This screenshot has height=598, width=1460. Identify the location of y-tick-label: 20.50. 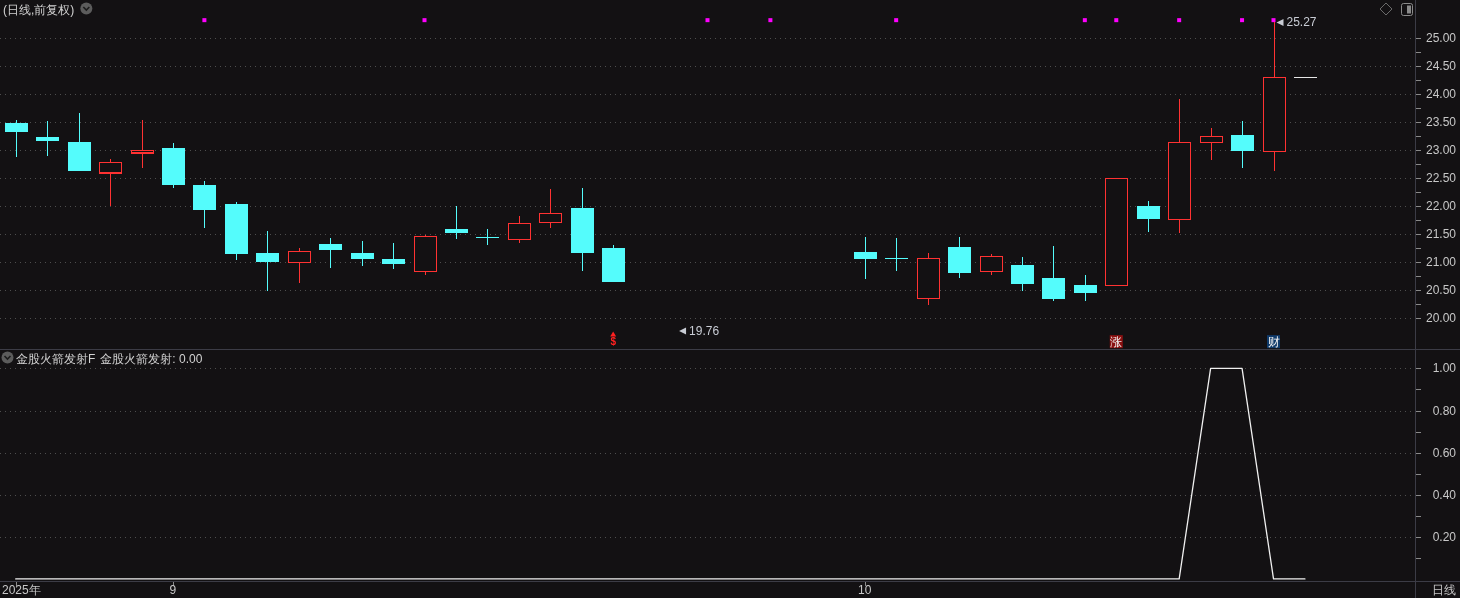
(1441, 289).